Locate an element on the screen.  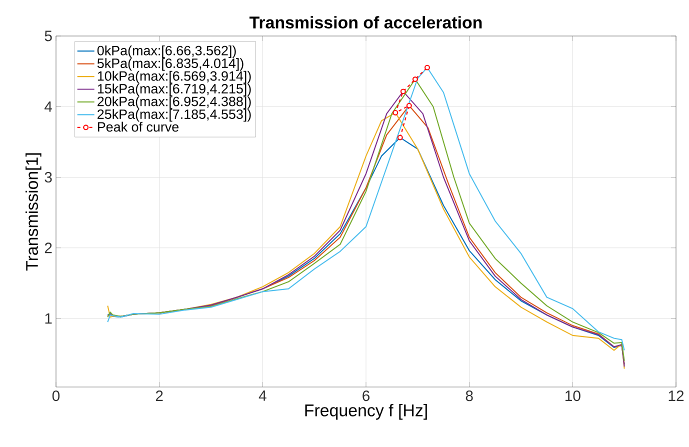
legend-label: 15kPa(max:[6.719,4.215]) is located at coordinates (174, 90).